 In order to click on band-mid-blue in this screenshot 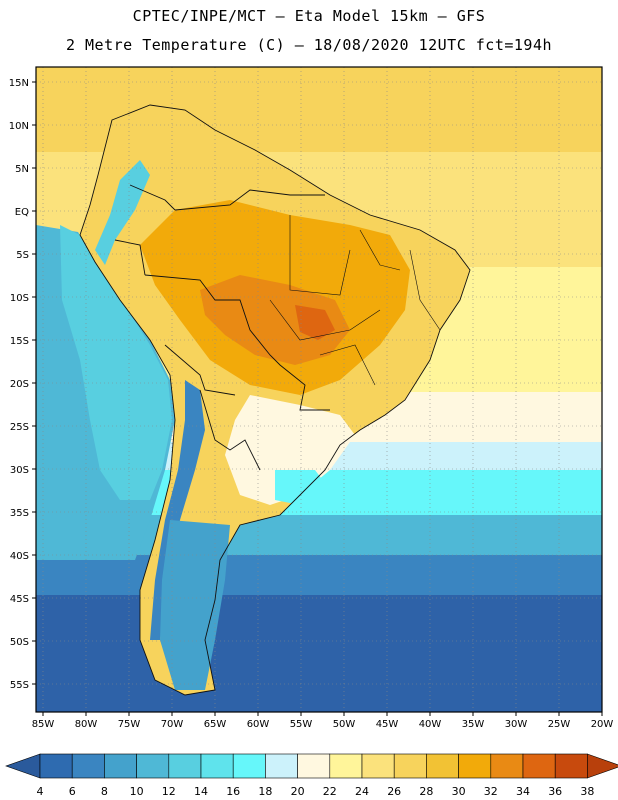, I will do `click(319, 575)`.